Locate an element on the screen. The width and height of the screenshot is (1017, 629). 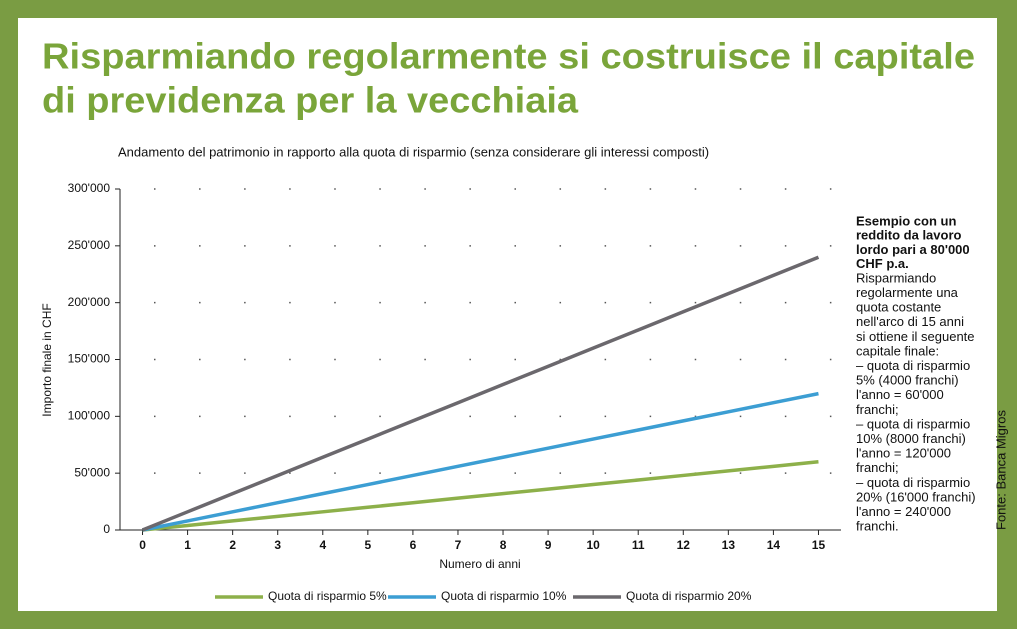
x-tick-label: 13 is located at coordinates (729, 545).